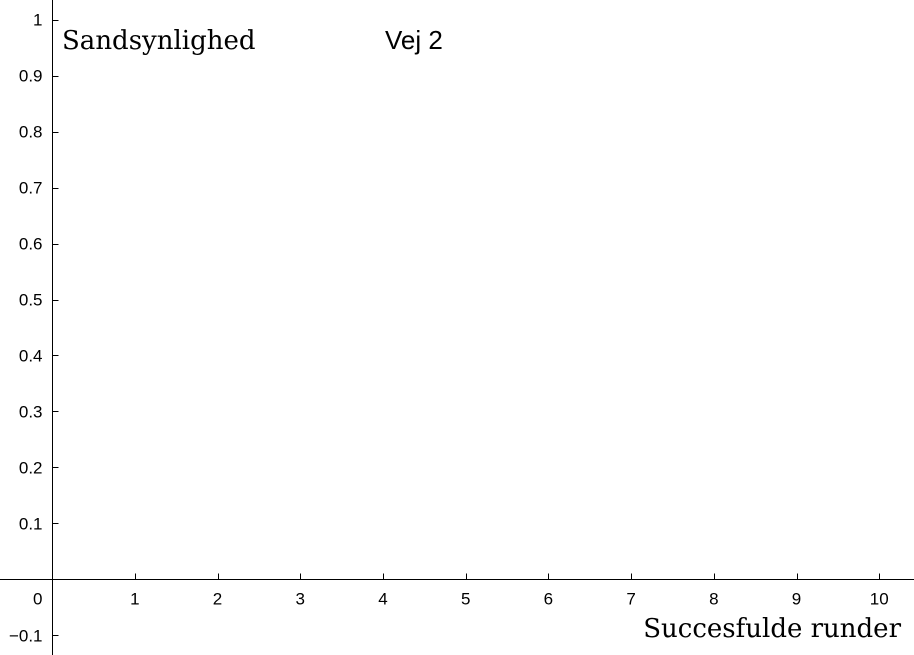 This screenshot has width=914, height=655. Describe the element at coordinates (548, 599) in the screenshot. I see `x-tick-label-6: 6` at that location.